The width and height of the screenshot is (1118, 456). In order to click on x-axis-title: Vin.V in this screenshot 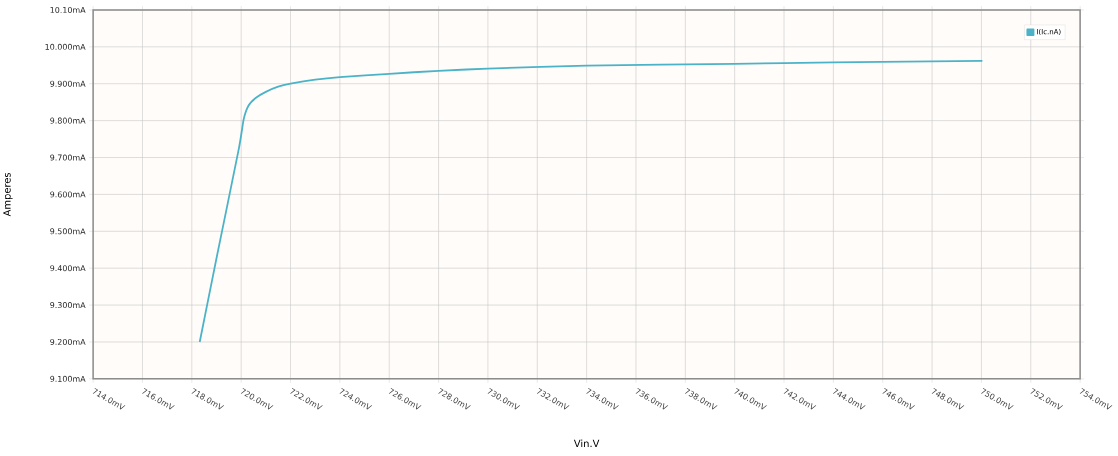, I will do `click(586, 443)`.